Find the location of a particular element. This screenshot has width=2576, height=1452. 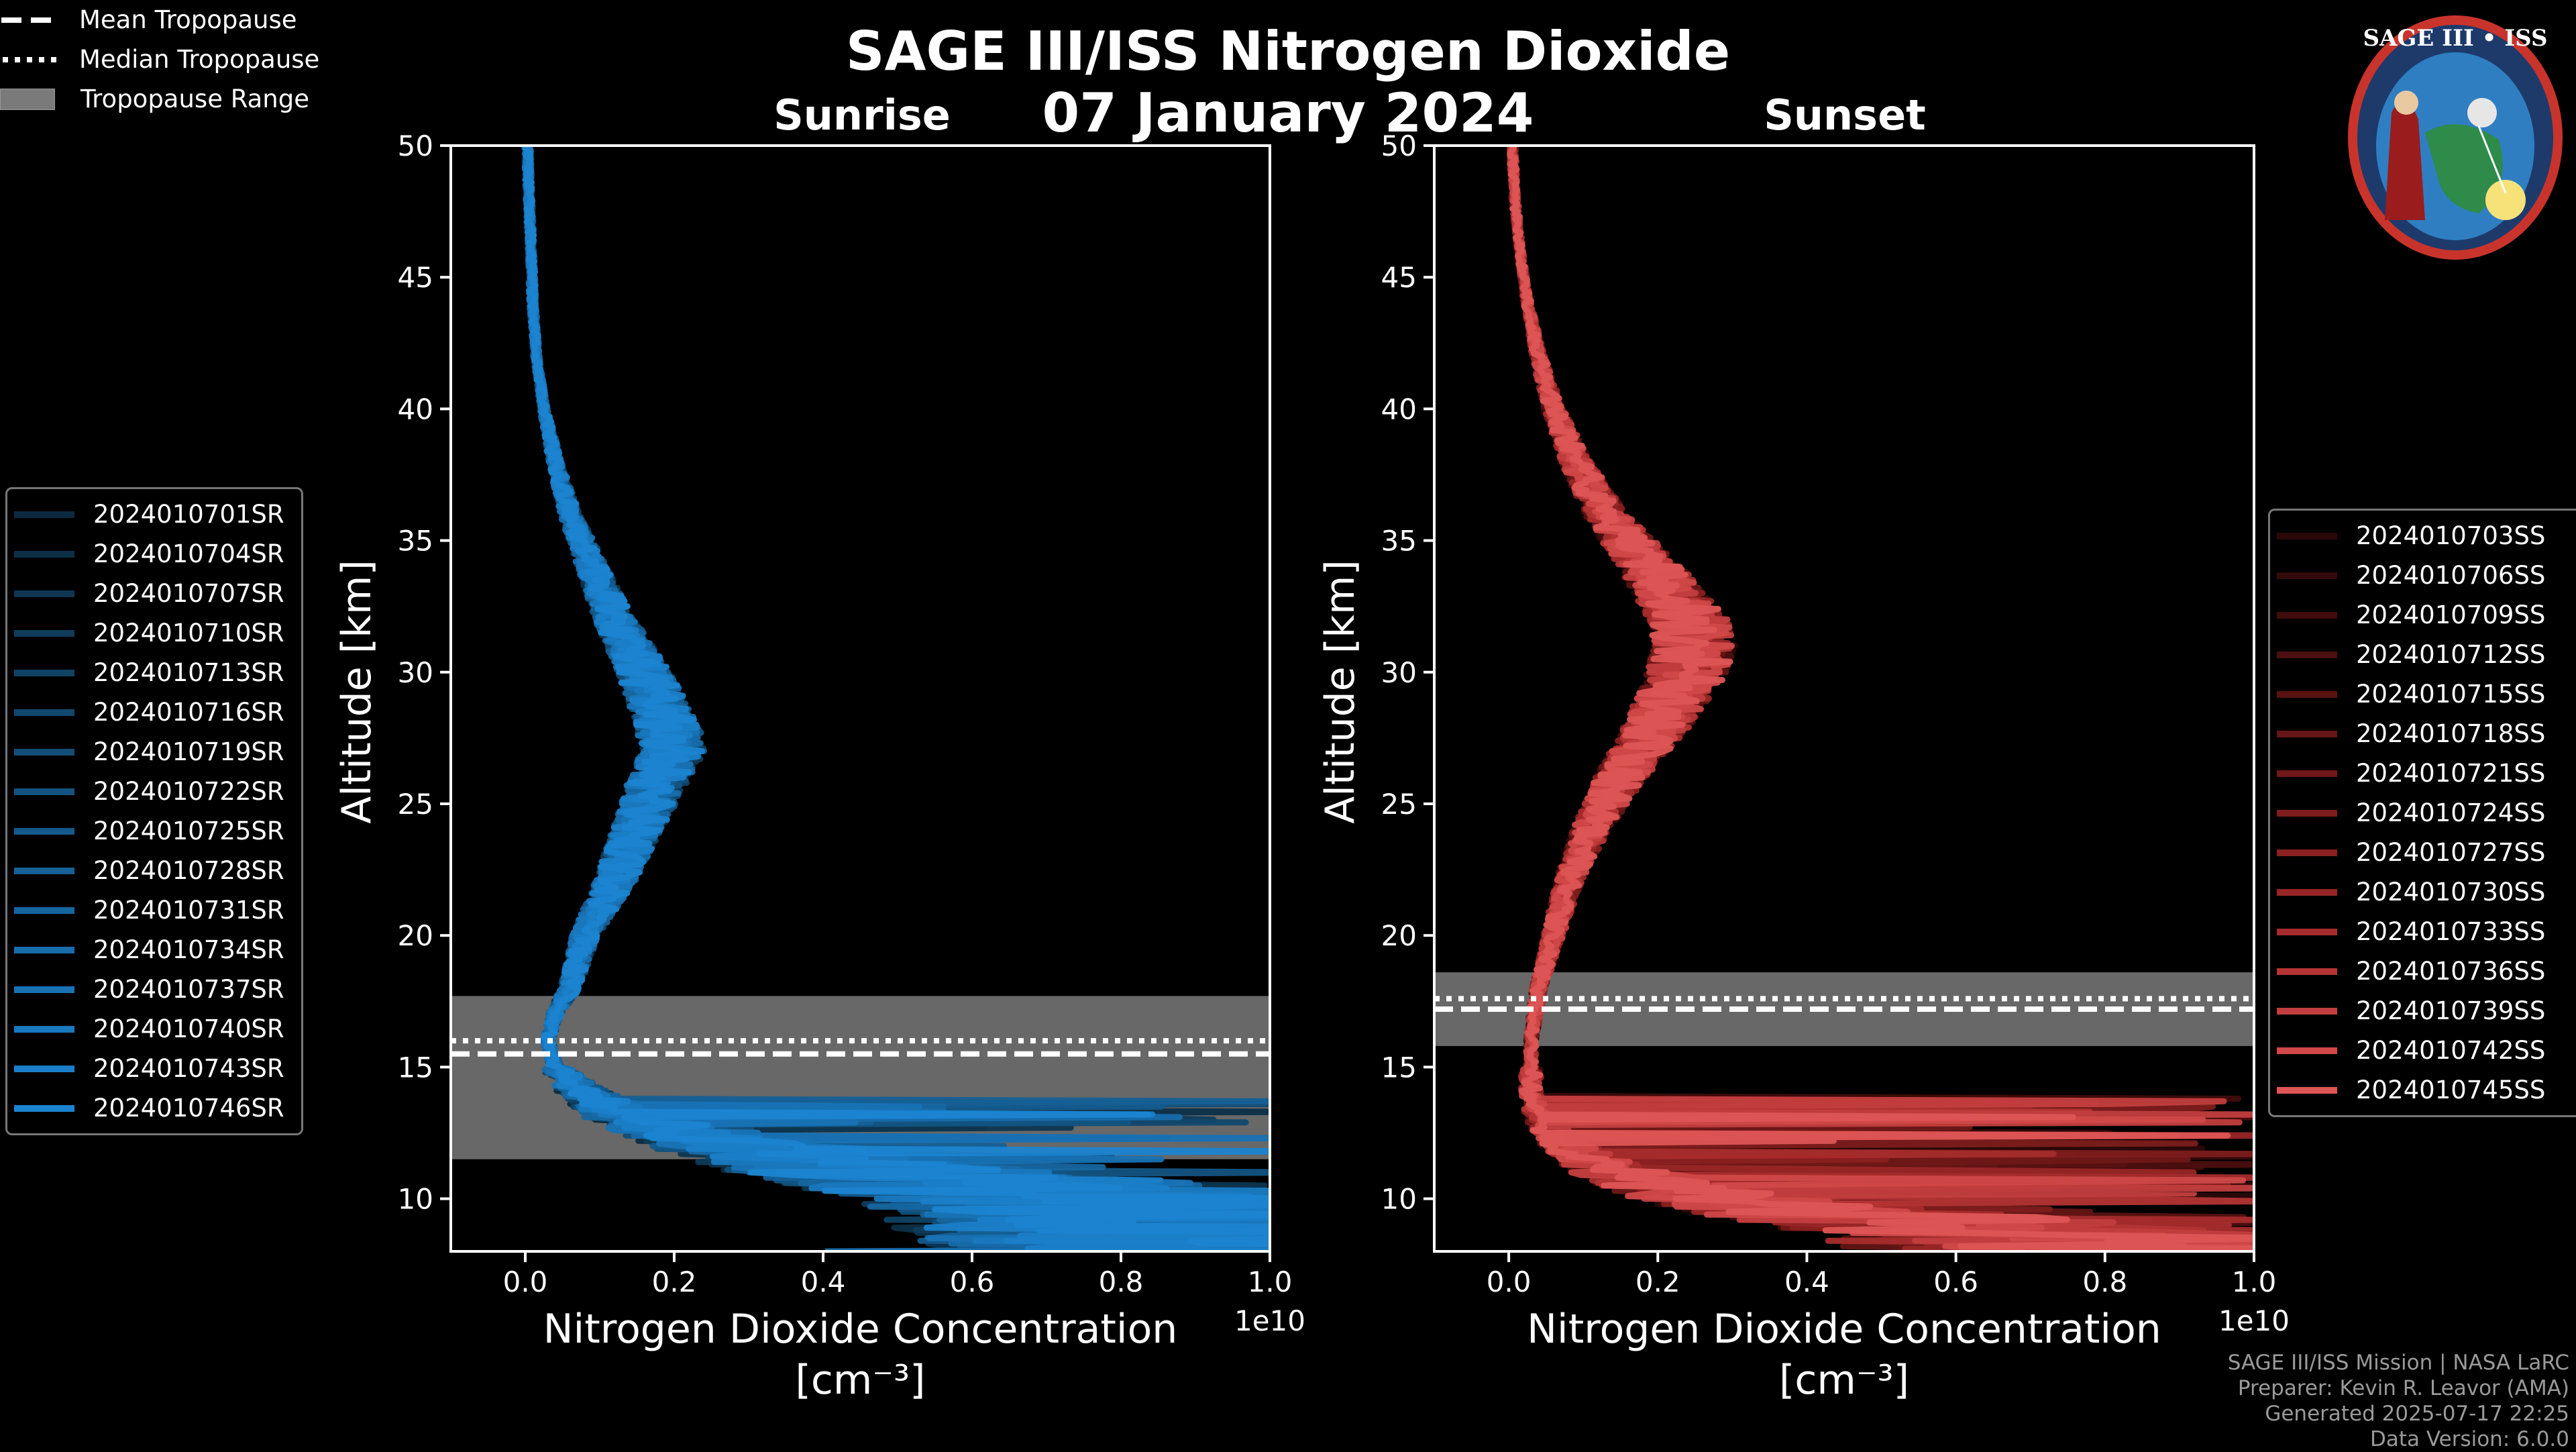

sunrise-y-tick-label: 25 is located at coordinates (415, 804).